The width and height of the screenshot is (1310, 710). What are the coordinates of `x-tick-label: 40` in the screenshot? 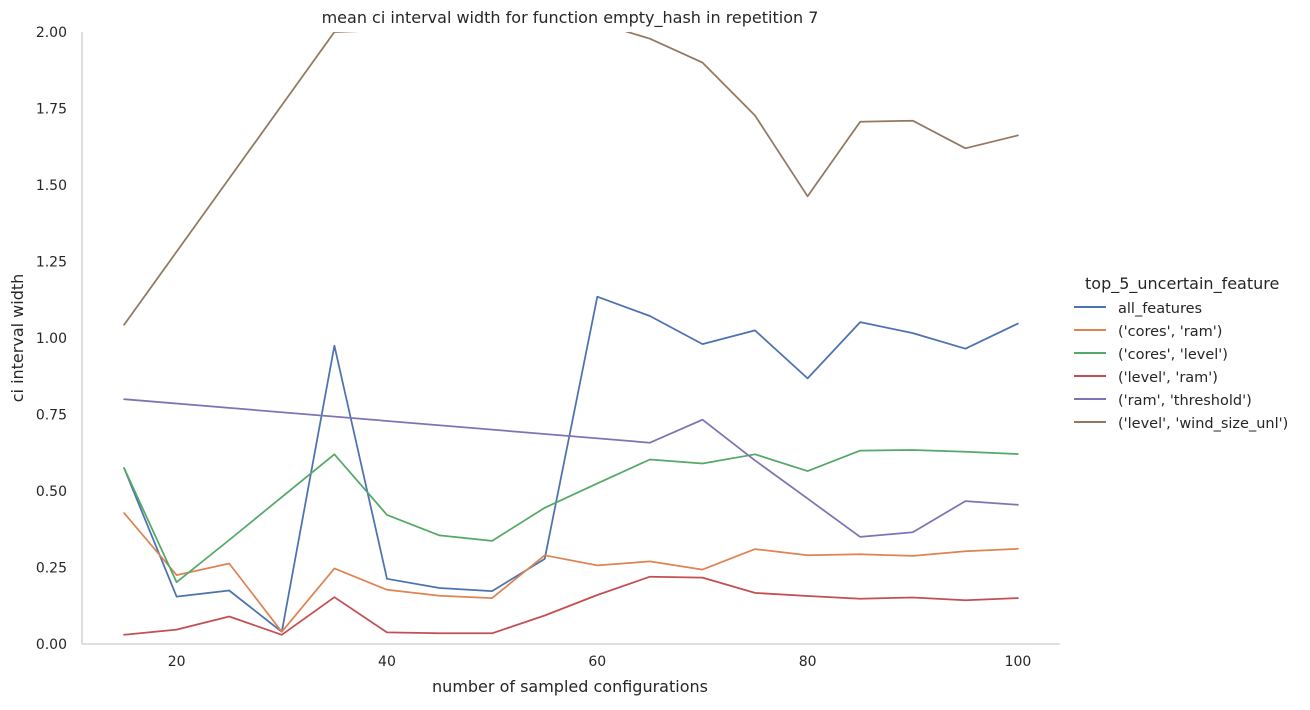 It's located at (387, 662).